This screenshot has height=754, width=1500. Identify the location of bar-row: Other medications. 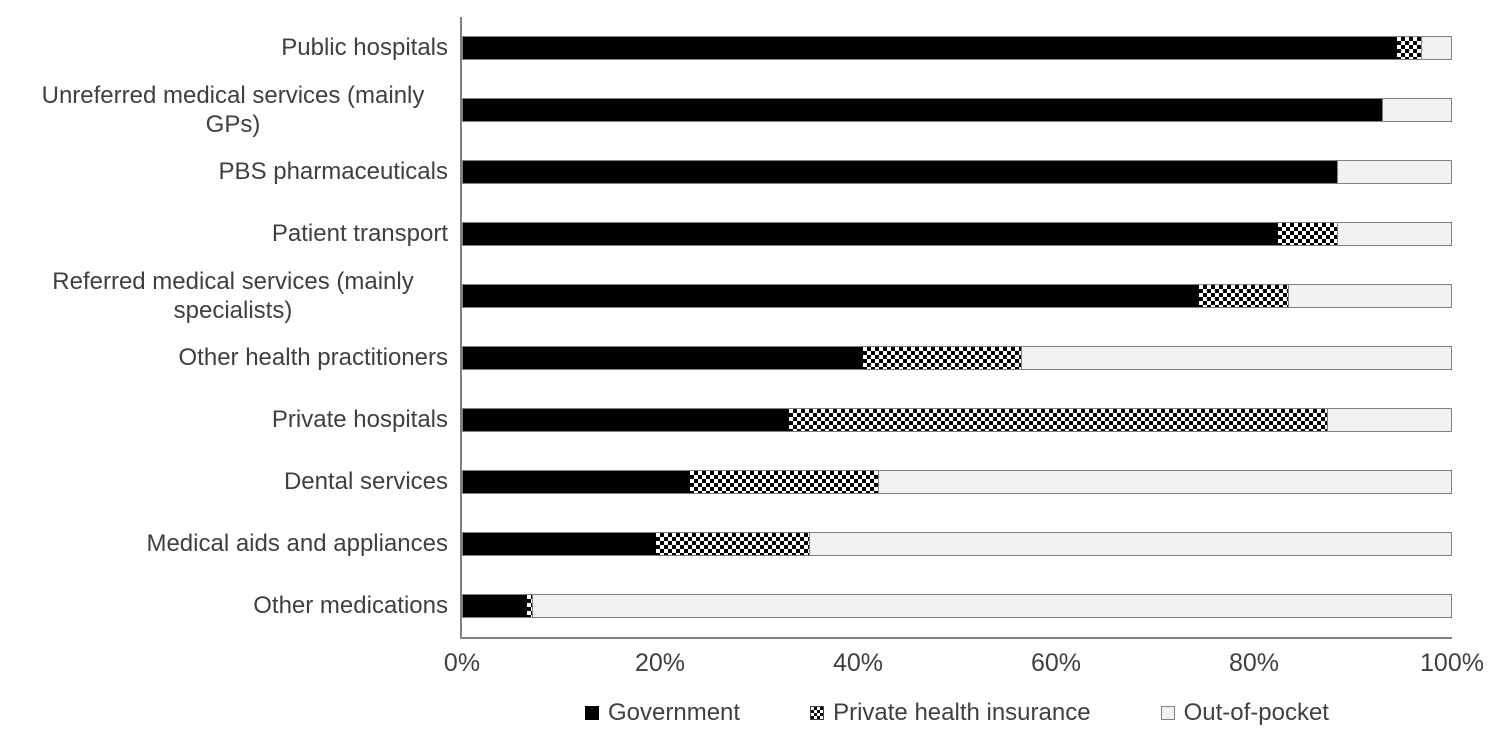
(750, 606).